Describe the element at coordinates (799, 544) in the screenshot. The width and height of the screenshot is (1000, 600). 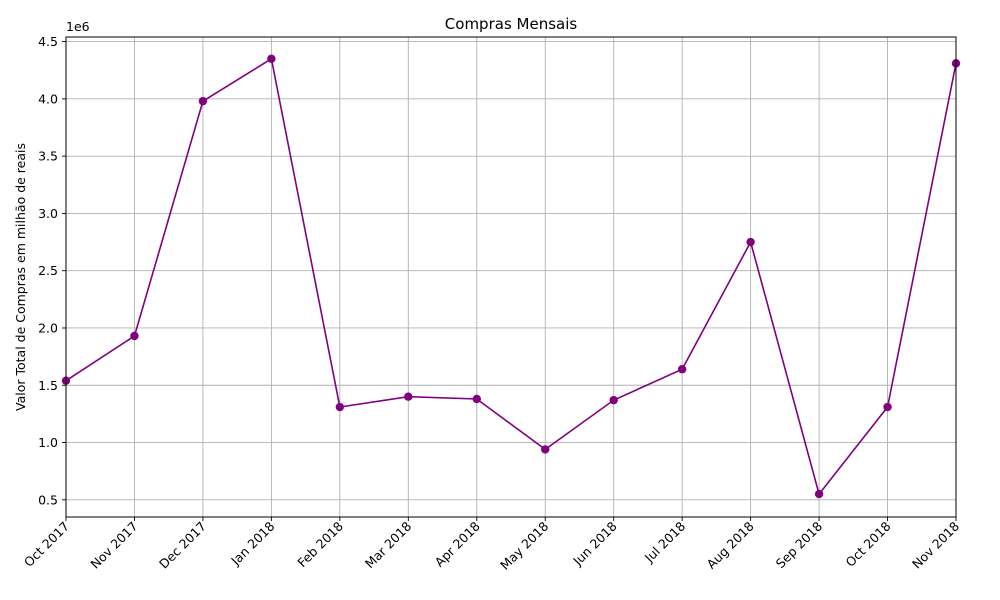
I see `x-tick-label: Sep 2018` at that location.